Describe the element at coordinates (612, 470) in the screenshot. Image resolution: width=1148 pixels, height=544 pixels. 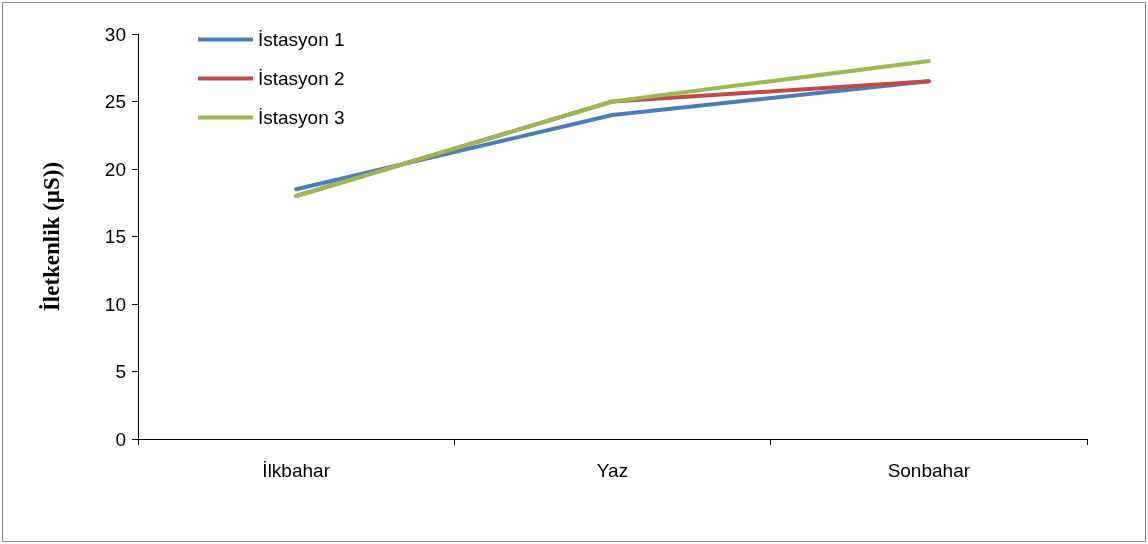
I see `x-tick-label: Yaz` at that location.